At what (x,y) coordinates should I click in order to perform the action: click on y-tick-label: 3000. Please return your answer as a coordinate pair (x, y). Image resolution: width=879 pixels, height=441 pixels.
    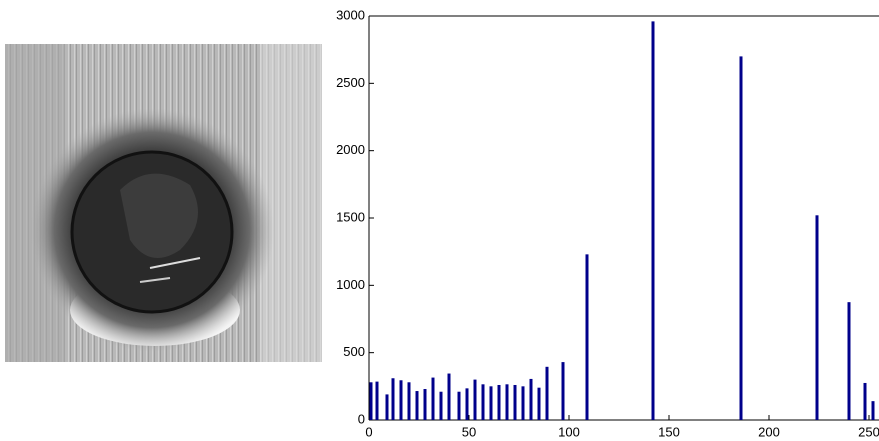
    Looking at the image, I should click on (350, 14).